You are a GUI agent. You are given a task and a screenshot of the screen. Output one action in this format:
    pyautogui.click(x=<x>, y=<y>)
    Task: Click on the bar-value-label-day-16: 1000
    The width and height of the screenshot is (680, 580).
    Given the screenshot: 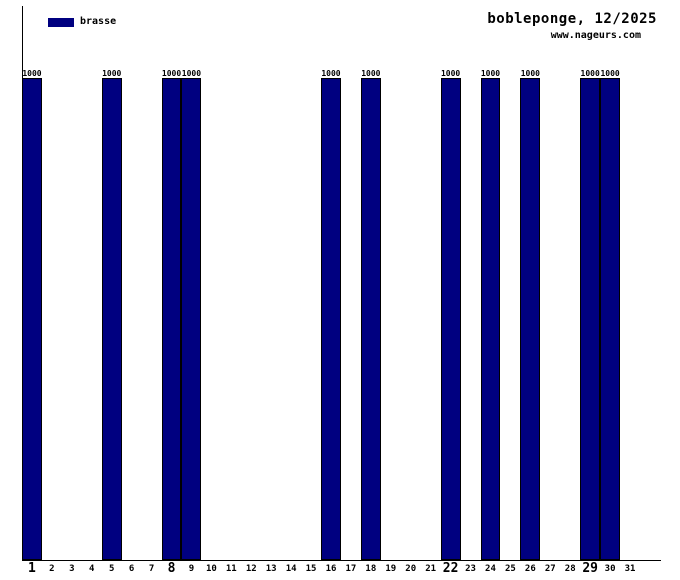 What is the action you would take?
    pyautogui.click(x=331, y=73)
    